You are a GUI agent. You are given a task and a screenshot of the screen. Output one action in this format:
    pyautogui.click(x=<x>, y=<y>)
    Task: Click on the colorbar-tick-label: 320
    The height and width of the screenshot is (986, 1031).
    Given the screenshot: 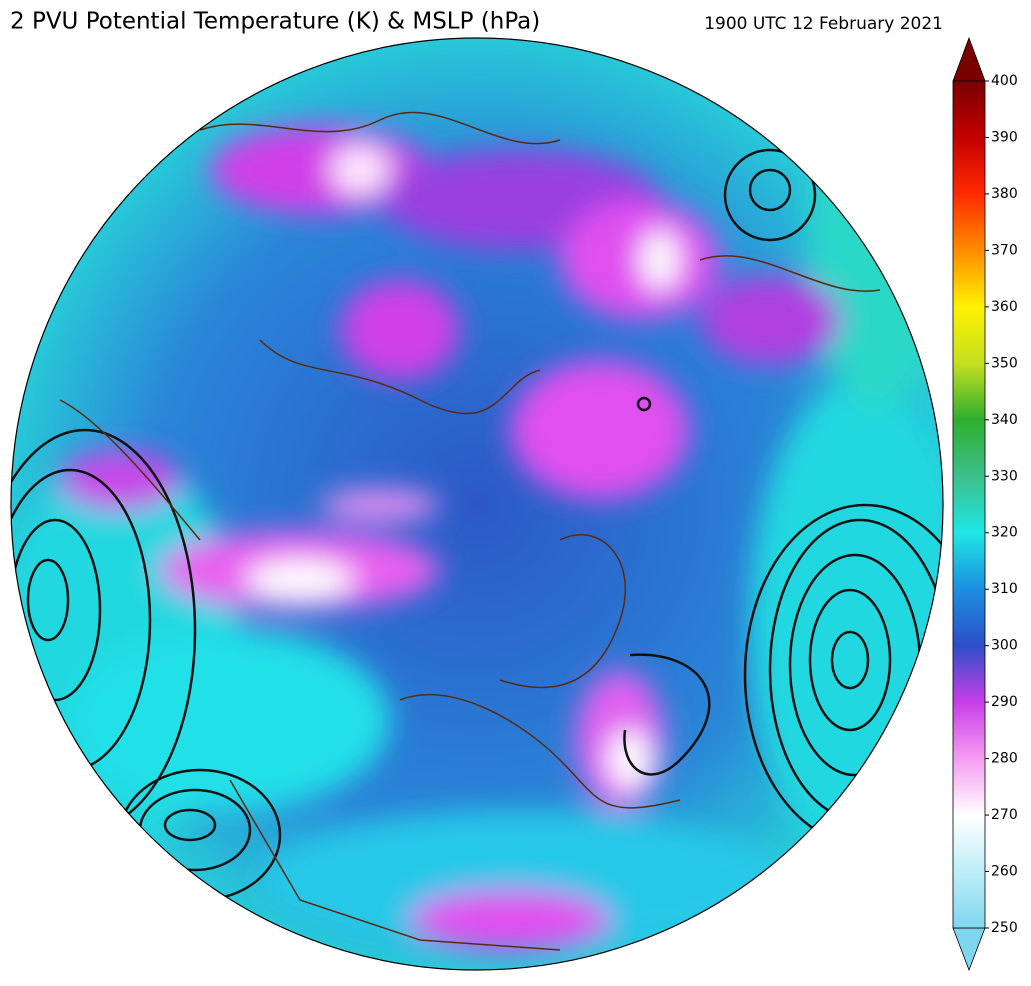 What is the action you would take?
    pyautogui.click(x=1004, y=533)
    